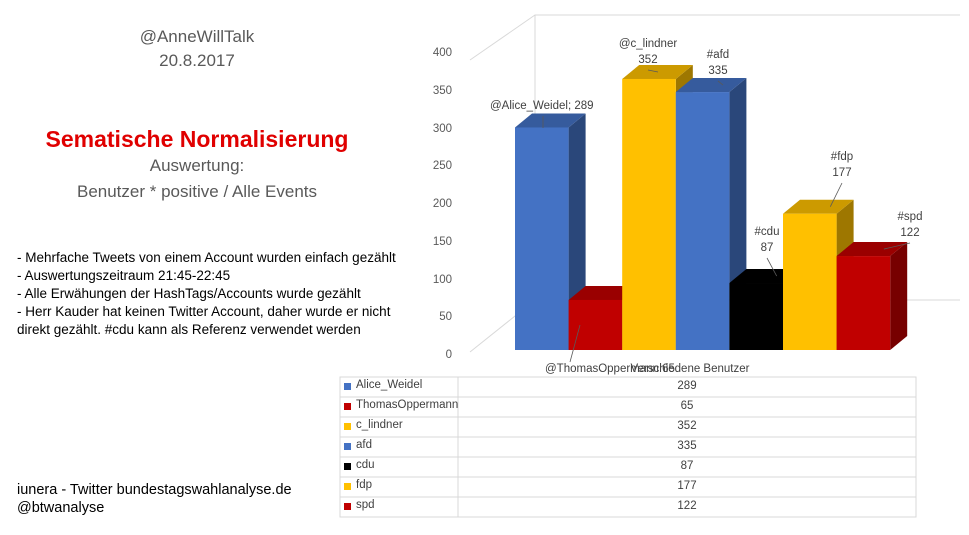 The height and width of the screenshot is (535, 969). What do you see at coordinates (365, 465) in the screenshot?
I see `legend-entry: cdu` at bounding box center [365, 465].